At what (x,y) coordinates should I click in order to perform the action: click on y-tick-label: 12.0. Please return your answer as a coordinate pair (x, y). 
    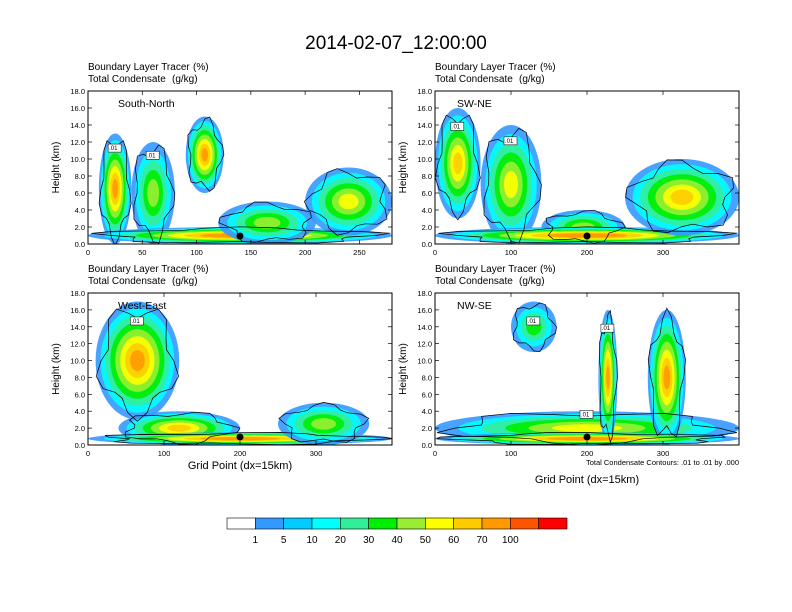
    Looking at the image, I should click on (77, 344).